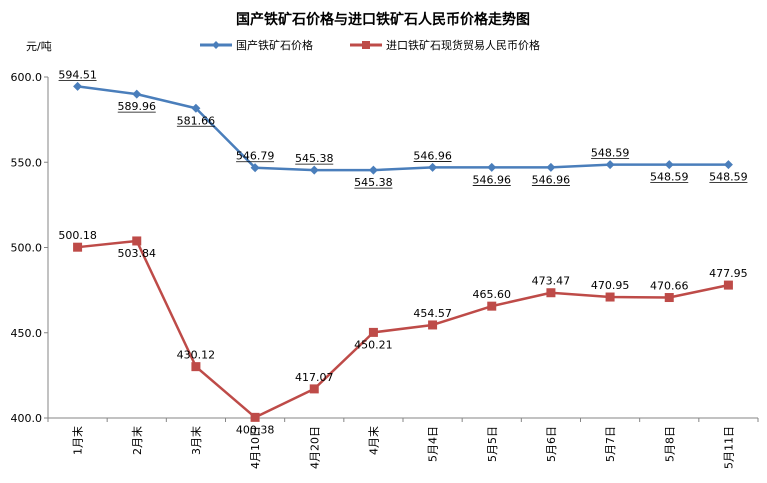  I want to click on chart-title: 国产铁矿石价格与进口铁矿石人民币价格走势图, so click(383, 19).